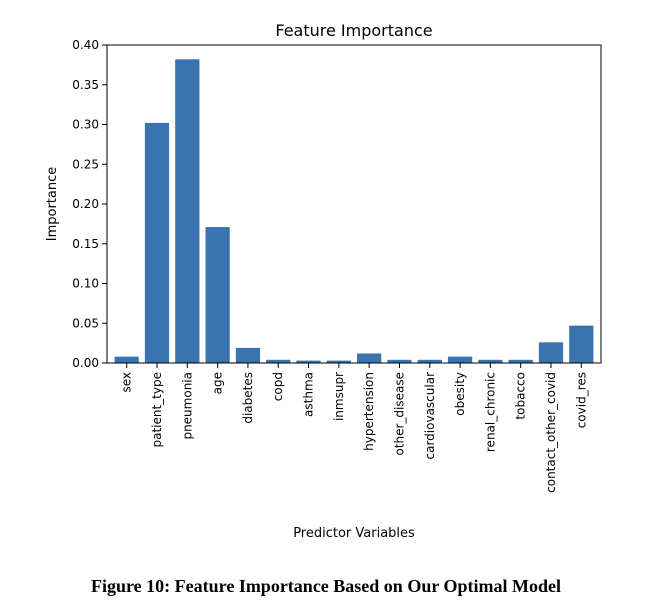  I want to click on y-tick-label: 0.30, so click(85, 125).